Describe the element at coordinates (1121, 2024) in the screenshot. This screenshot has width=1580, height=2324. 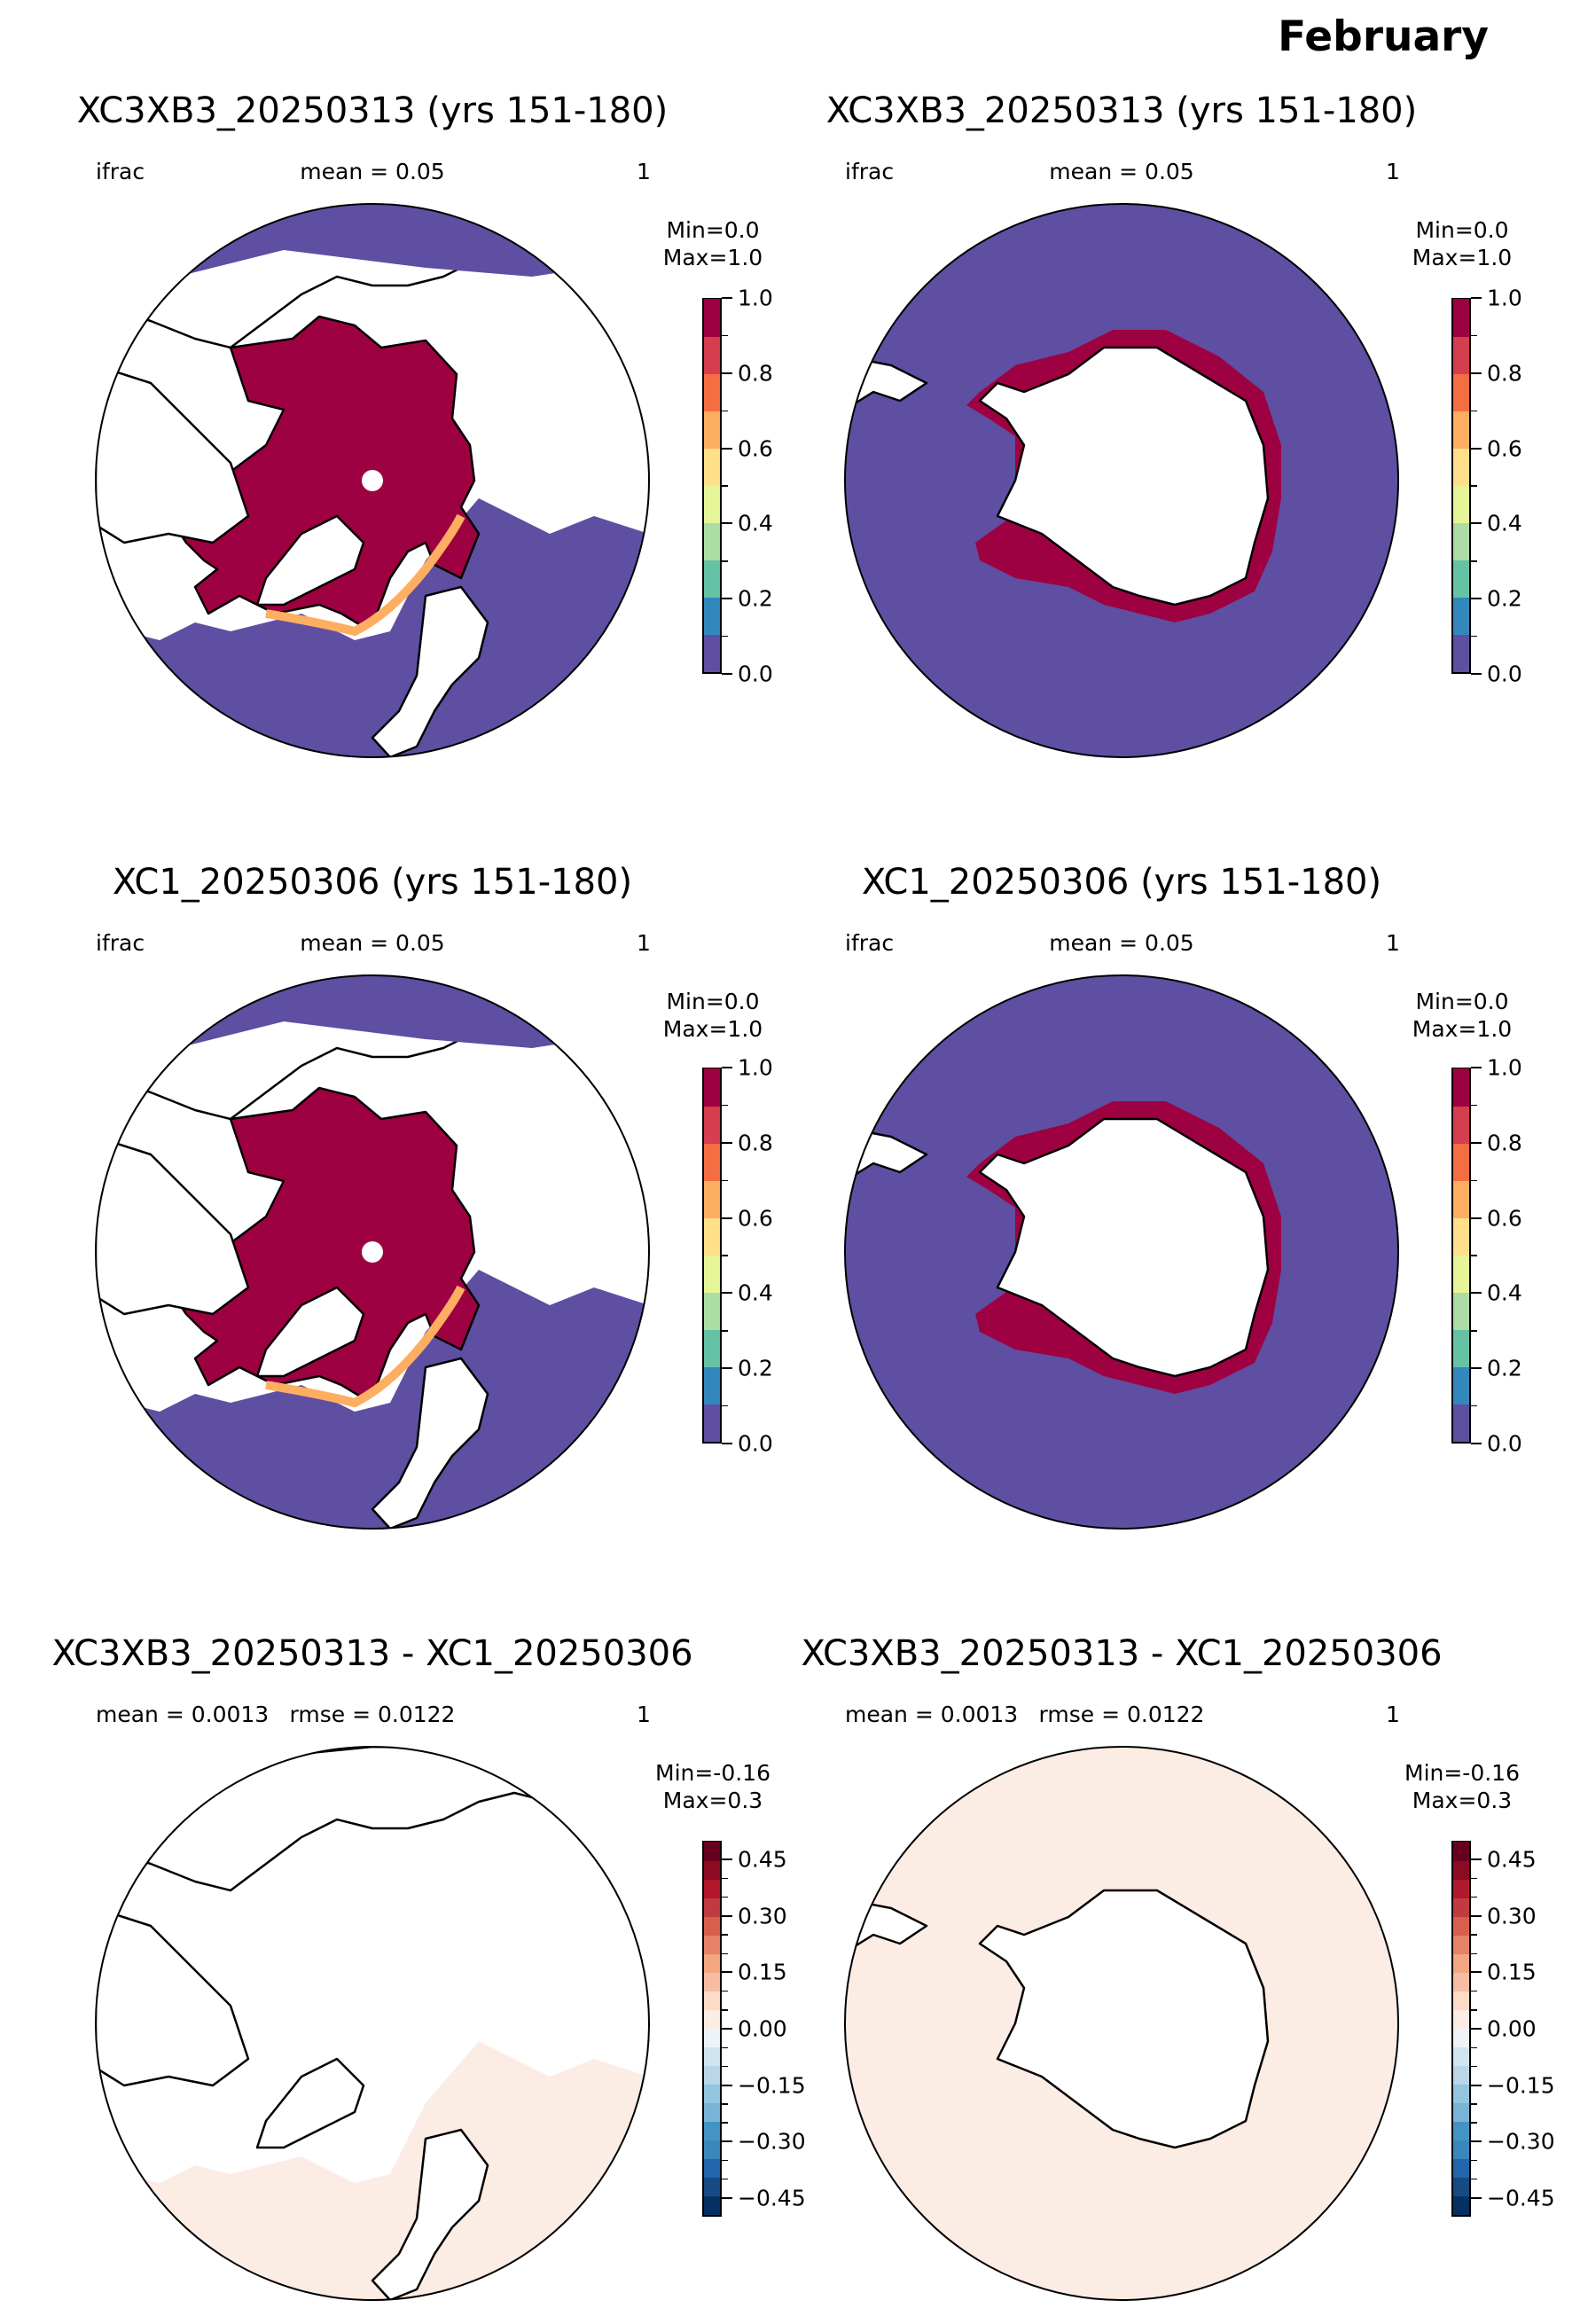
I see `south-polar-map` at that location.